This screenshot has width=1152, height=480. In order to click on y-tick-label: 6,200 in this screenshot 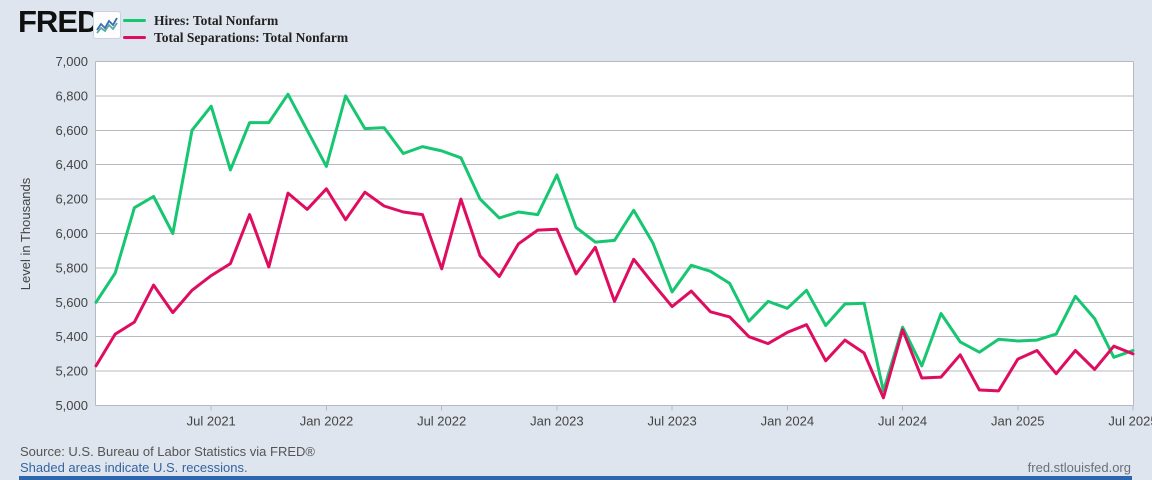, I will do `click(71, 199)`.